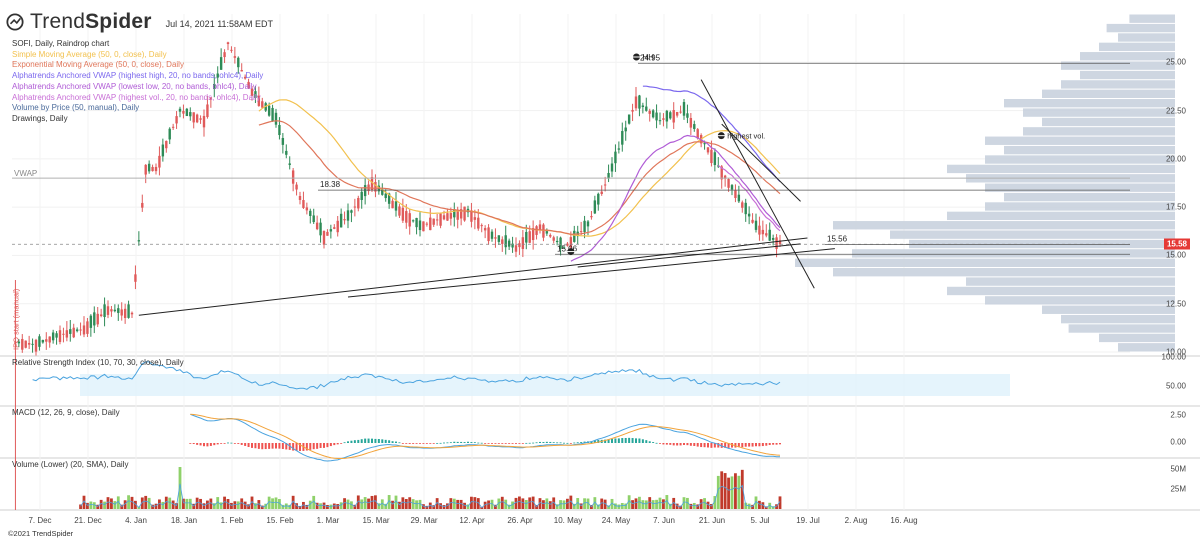 Image resolution: width=1200 pixels, height=539 pixels. I want to click on x-tick-label: 21. Dec, so click(88, 520).